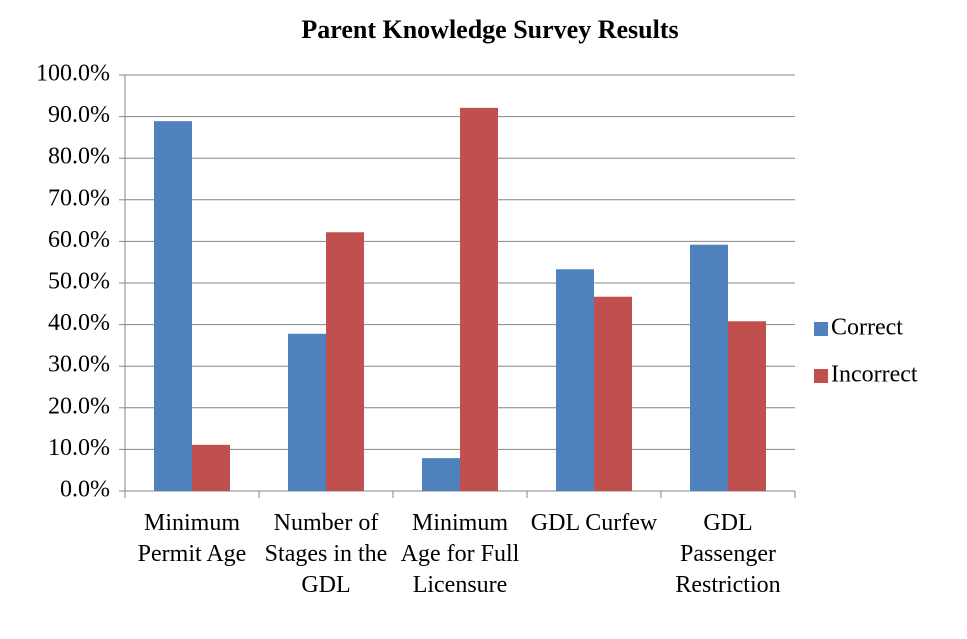  What do you see at coordinates (79, 323) in the screenshot?
I see `y-tick-label: 40.0%` at bounding box center [79, 323].